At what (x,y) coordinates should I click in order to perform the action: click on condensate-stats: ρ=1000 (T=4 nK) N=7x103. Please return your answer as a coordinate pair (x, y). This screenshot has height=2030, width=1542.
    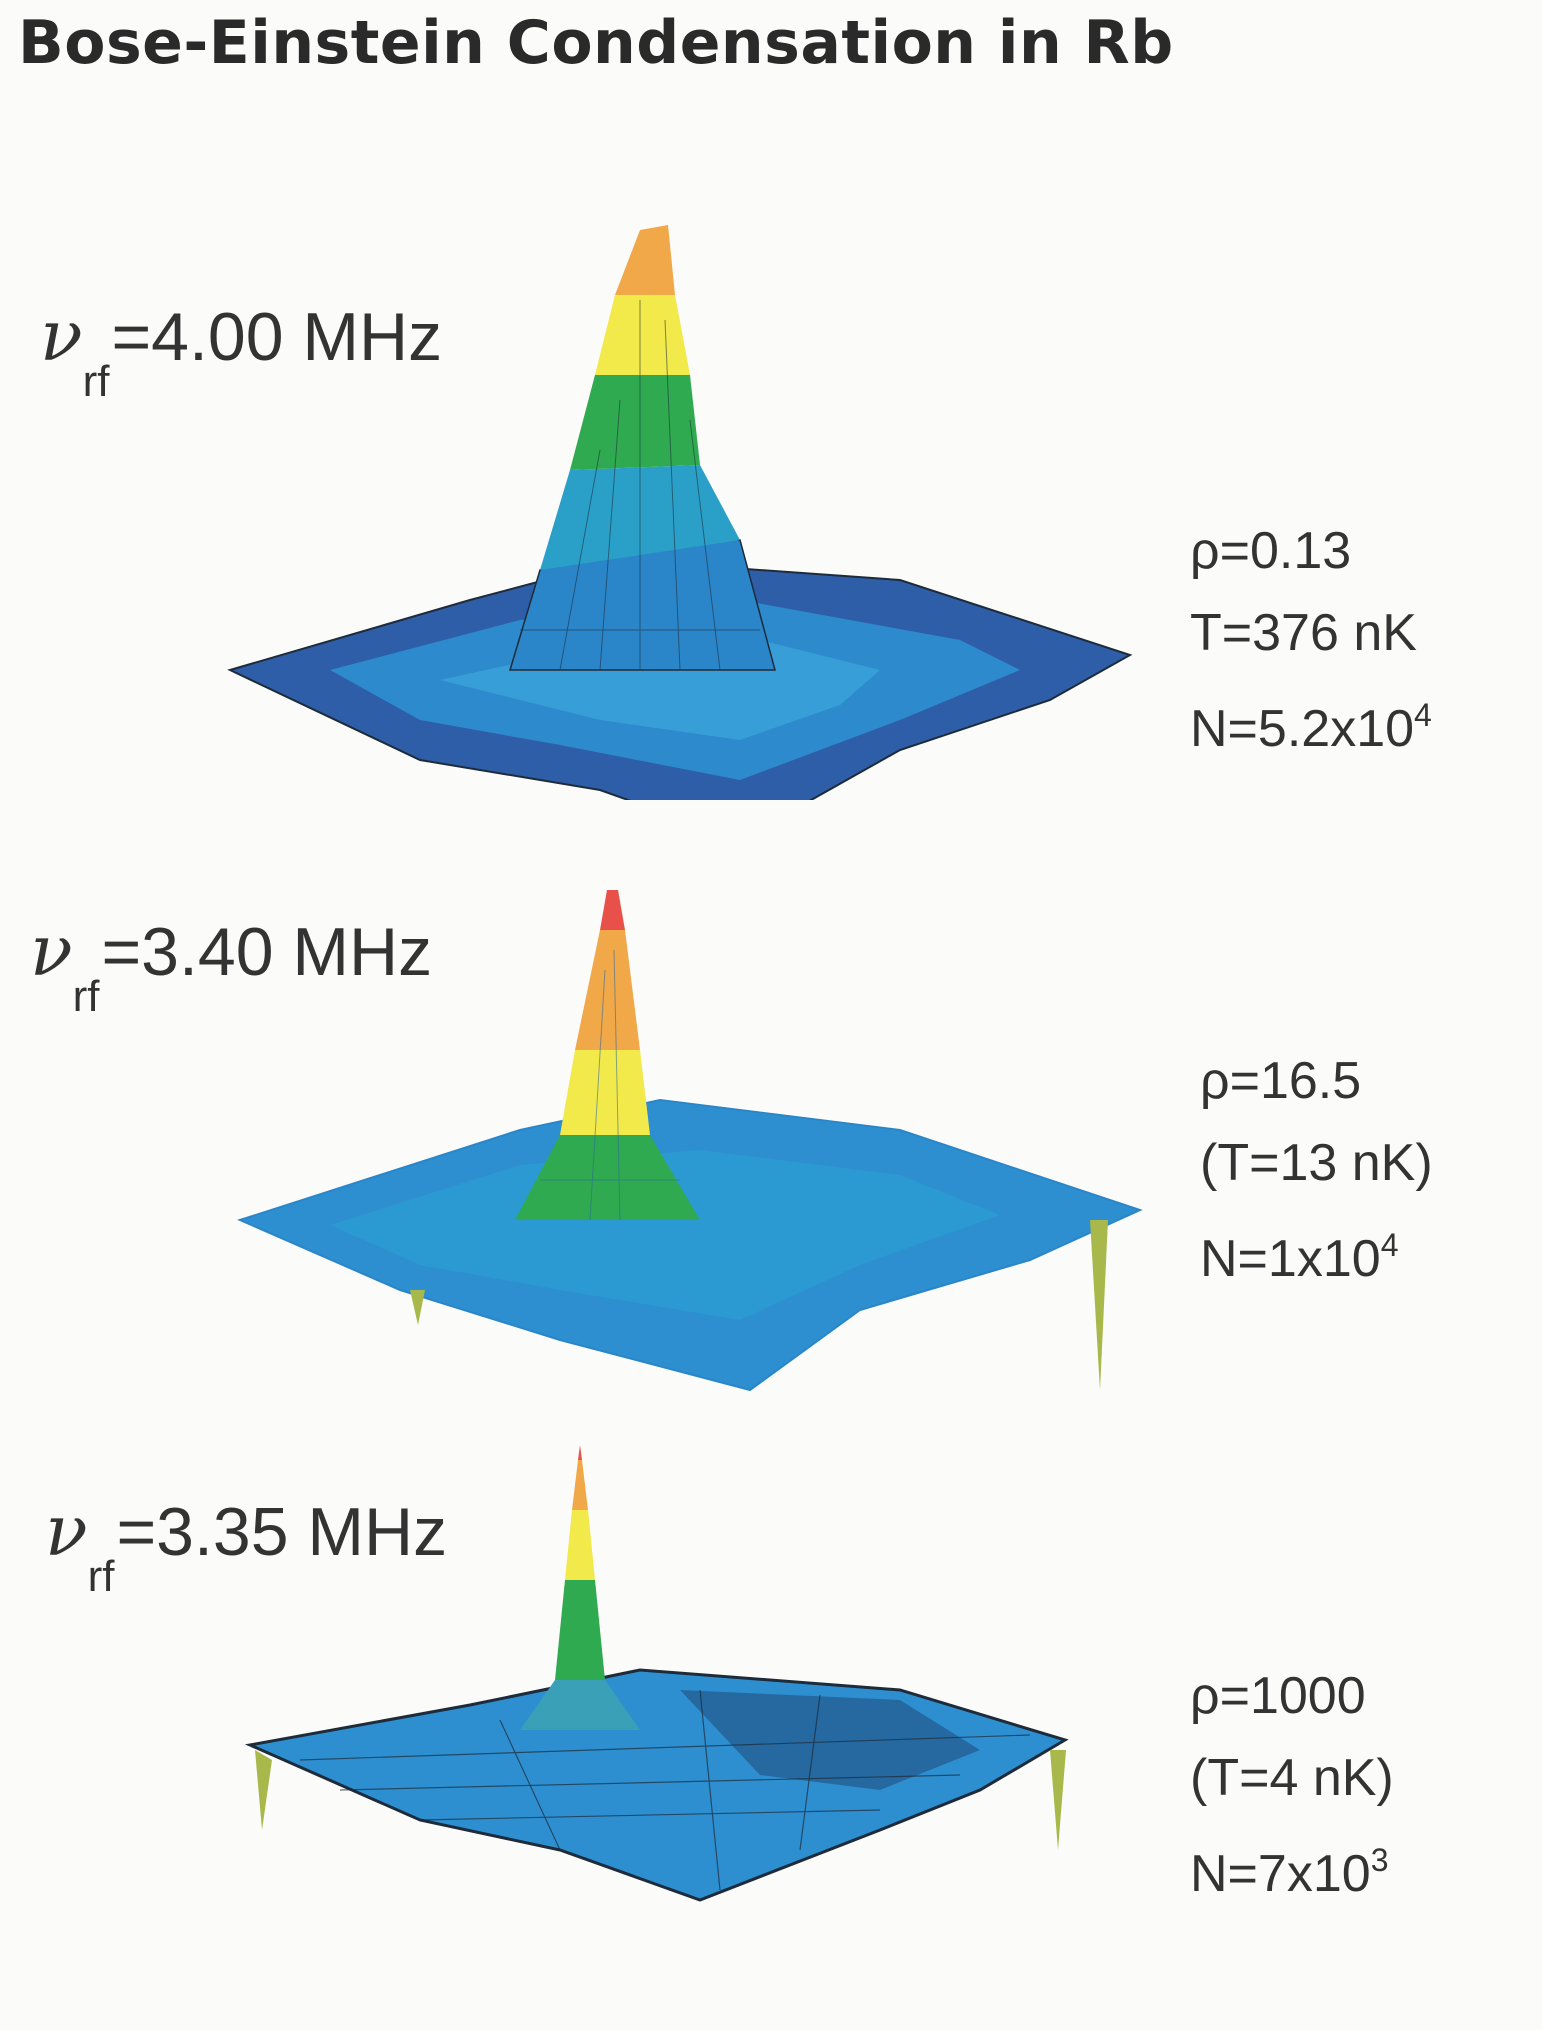
    Looking at the image, I should click on (1292, 1785).